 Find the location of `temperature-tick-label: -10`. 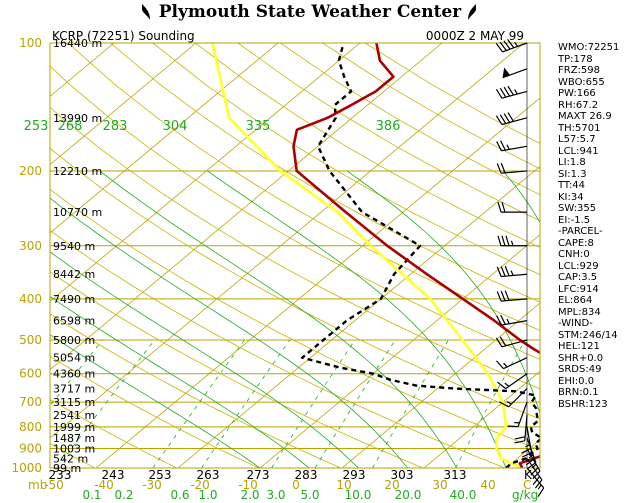

temperature-tick-label: -10 is located at coordinates (248, 485).